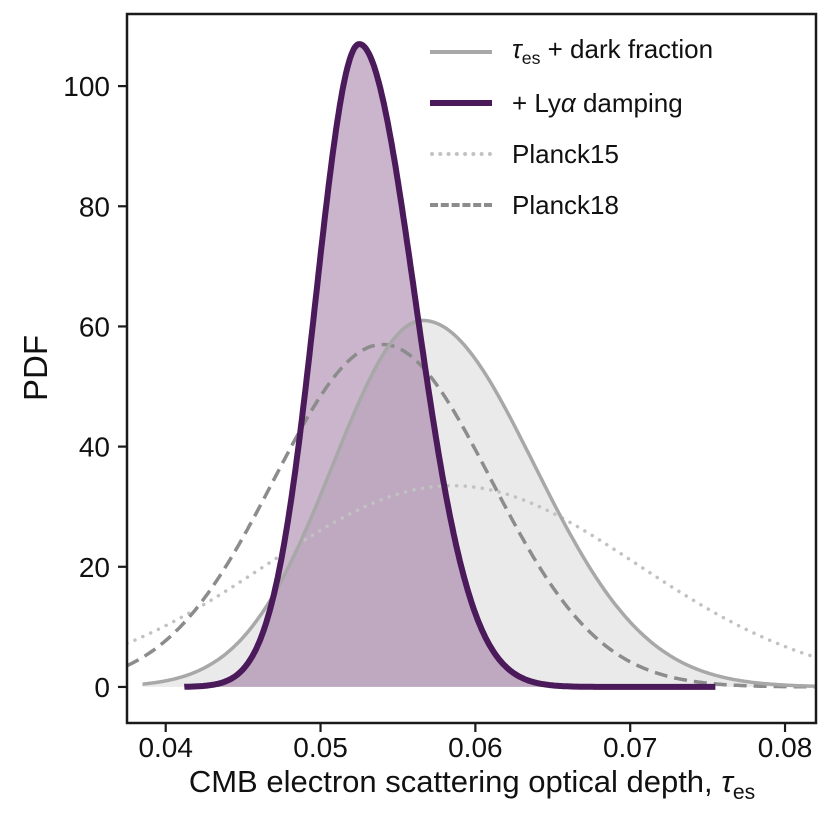 The image size is (831, 831). Describe the element at coordinates (627, 49) in the screenshot. I see `legend-label-rest: + dark fraction` at that location.